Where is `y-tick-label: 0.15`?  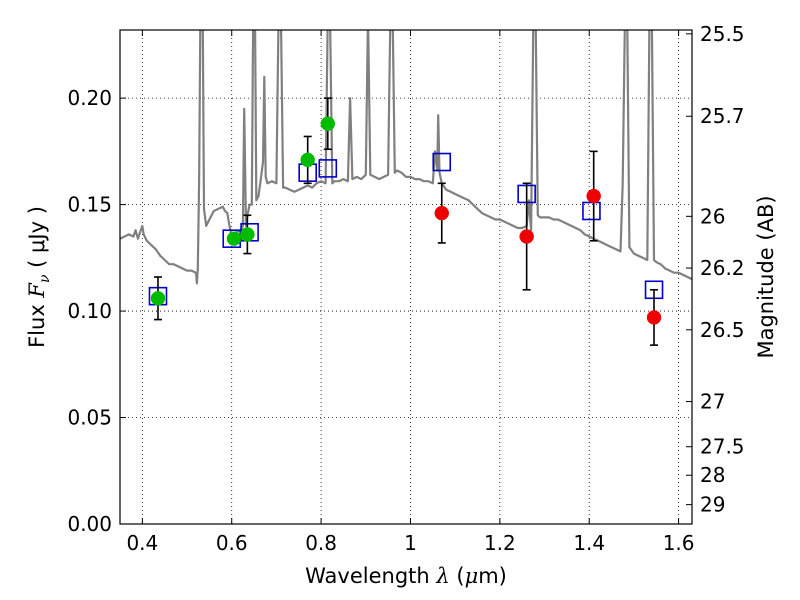
y-tick-label: 0.15 is located at coordinates (89, 205).